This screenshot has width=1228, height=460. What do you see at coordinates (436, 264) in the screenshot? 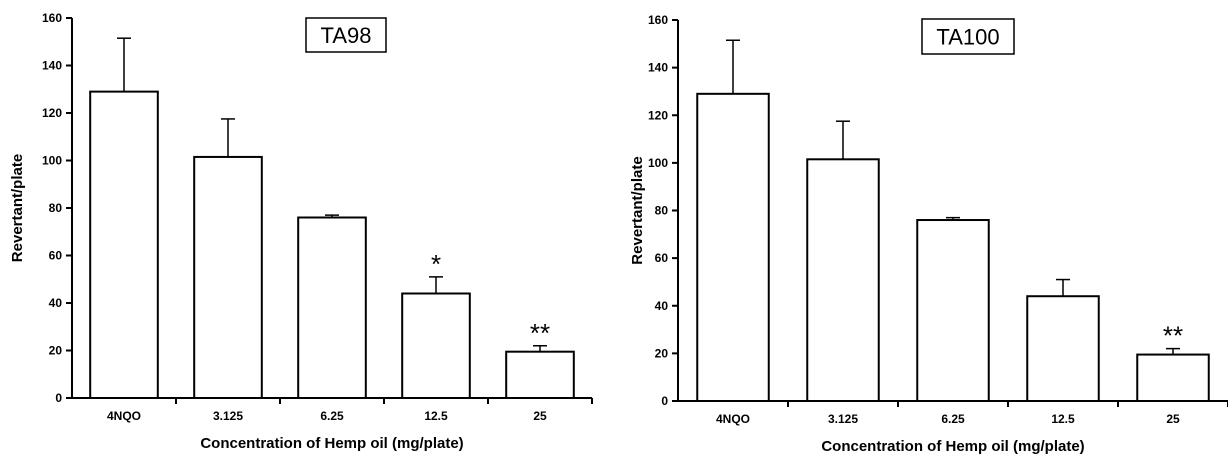
I see `significance-marker: *` at bounding box center [436, 264].